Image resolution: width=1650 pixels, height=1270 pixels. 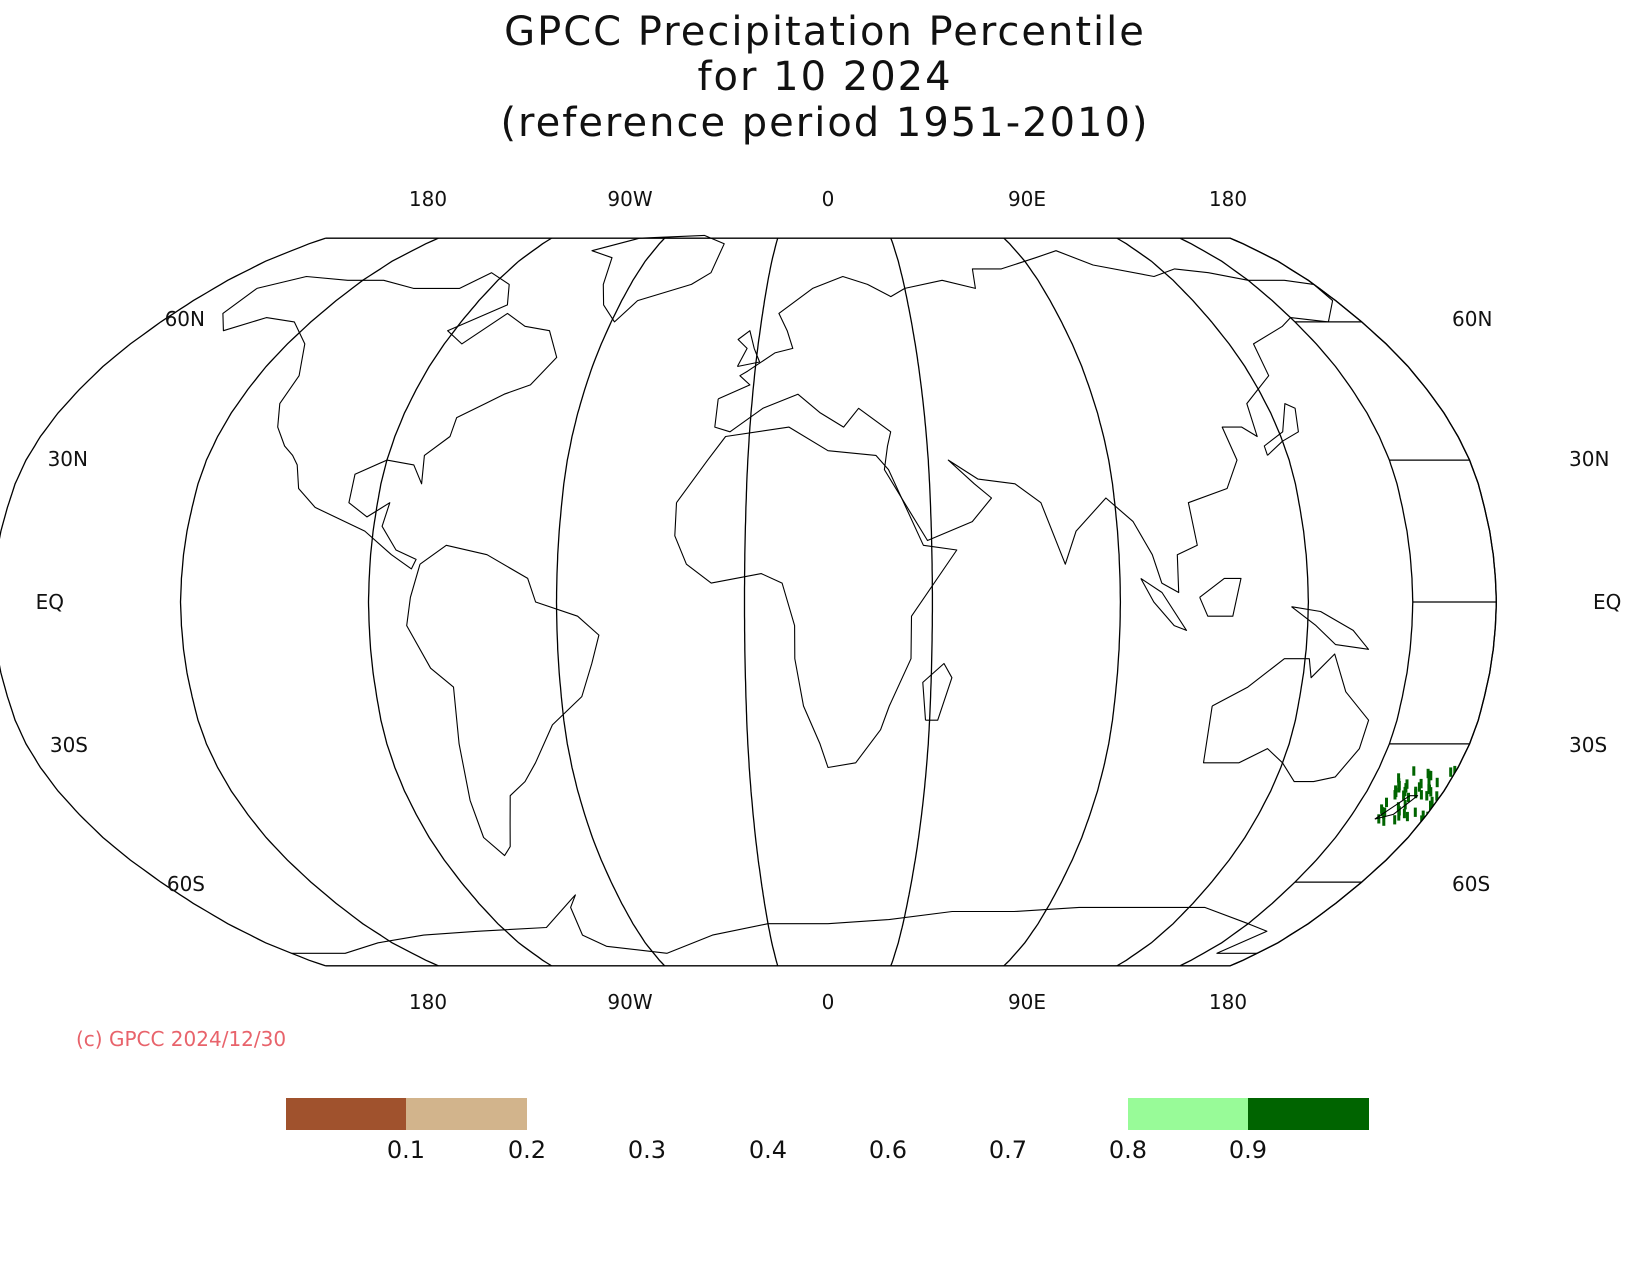 I want to click on coastline-great-britain, so click(x=748, y=349).